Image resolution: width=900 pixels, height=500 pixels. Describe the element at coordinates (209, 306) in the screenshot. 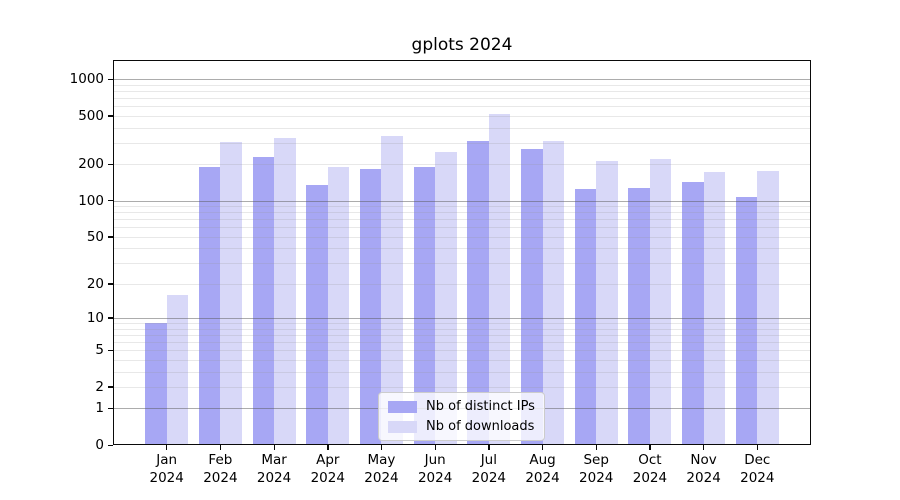

I see `bar-feb-distinct-ips` at that location.